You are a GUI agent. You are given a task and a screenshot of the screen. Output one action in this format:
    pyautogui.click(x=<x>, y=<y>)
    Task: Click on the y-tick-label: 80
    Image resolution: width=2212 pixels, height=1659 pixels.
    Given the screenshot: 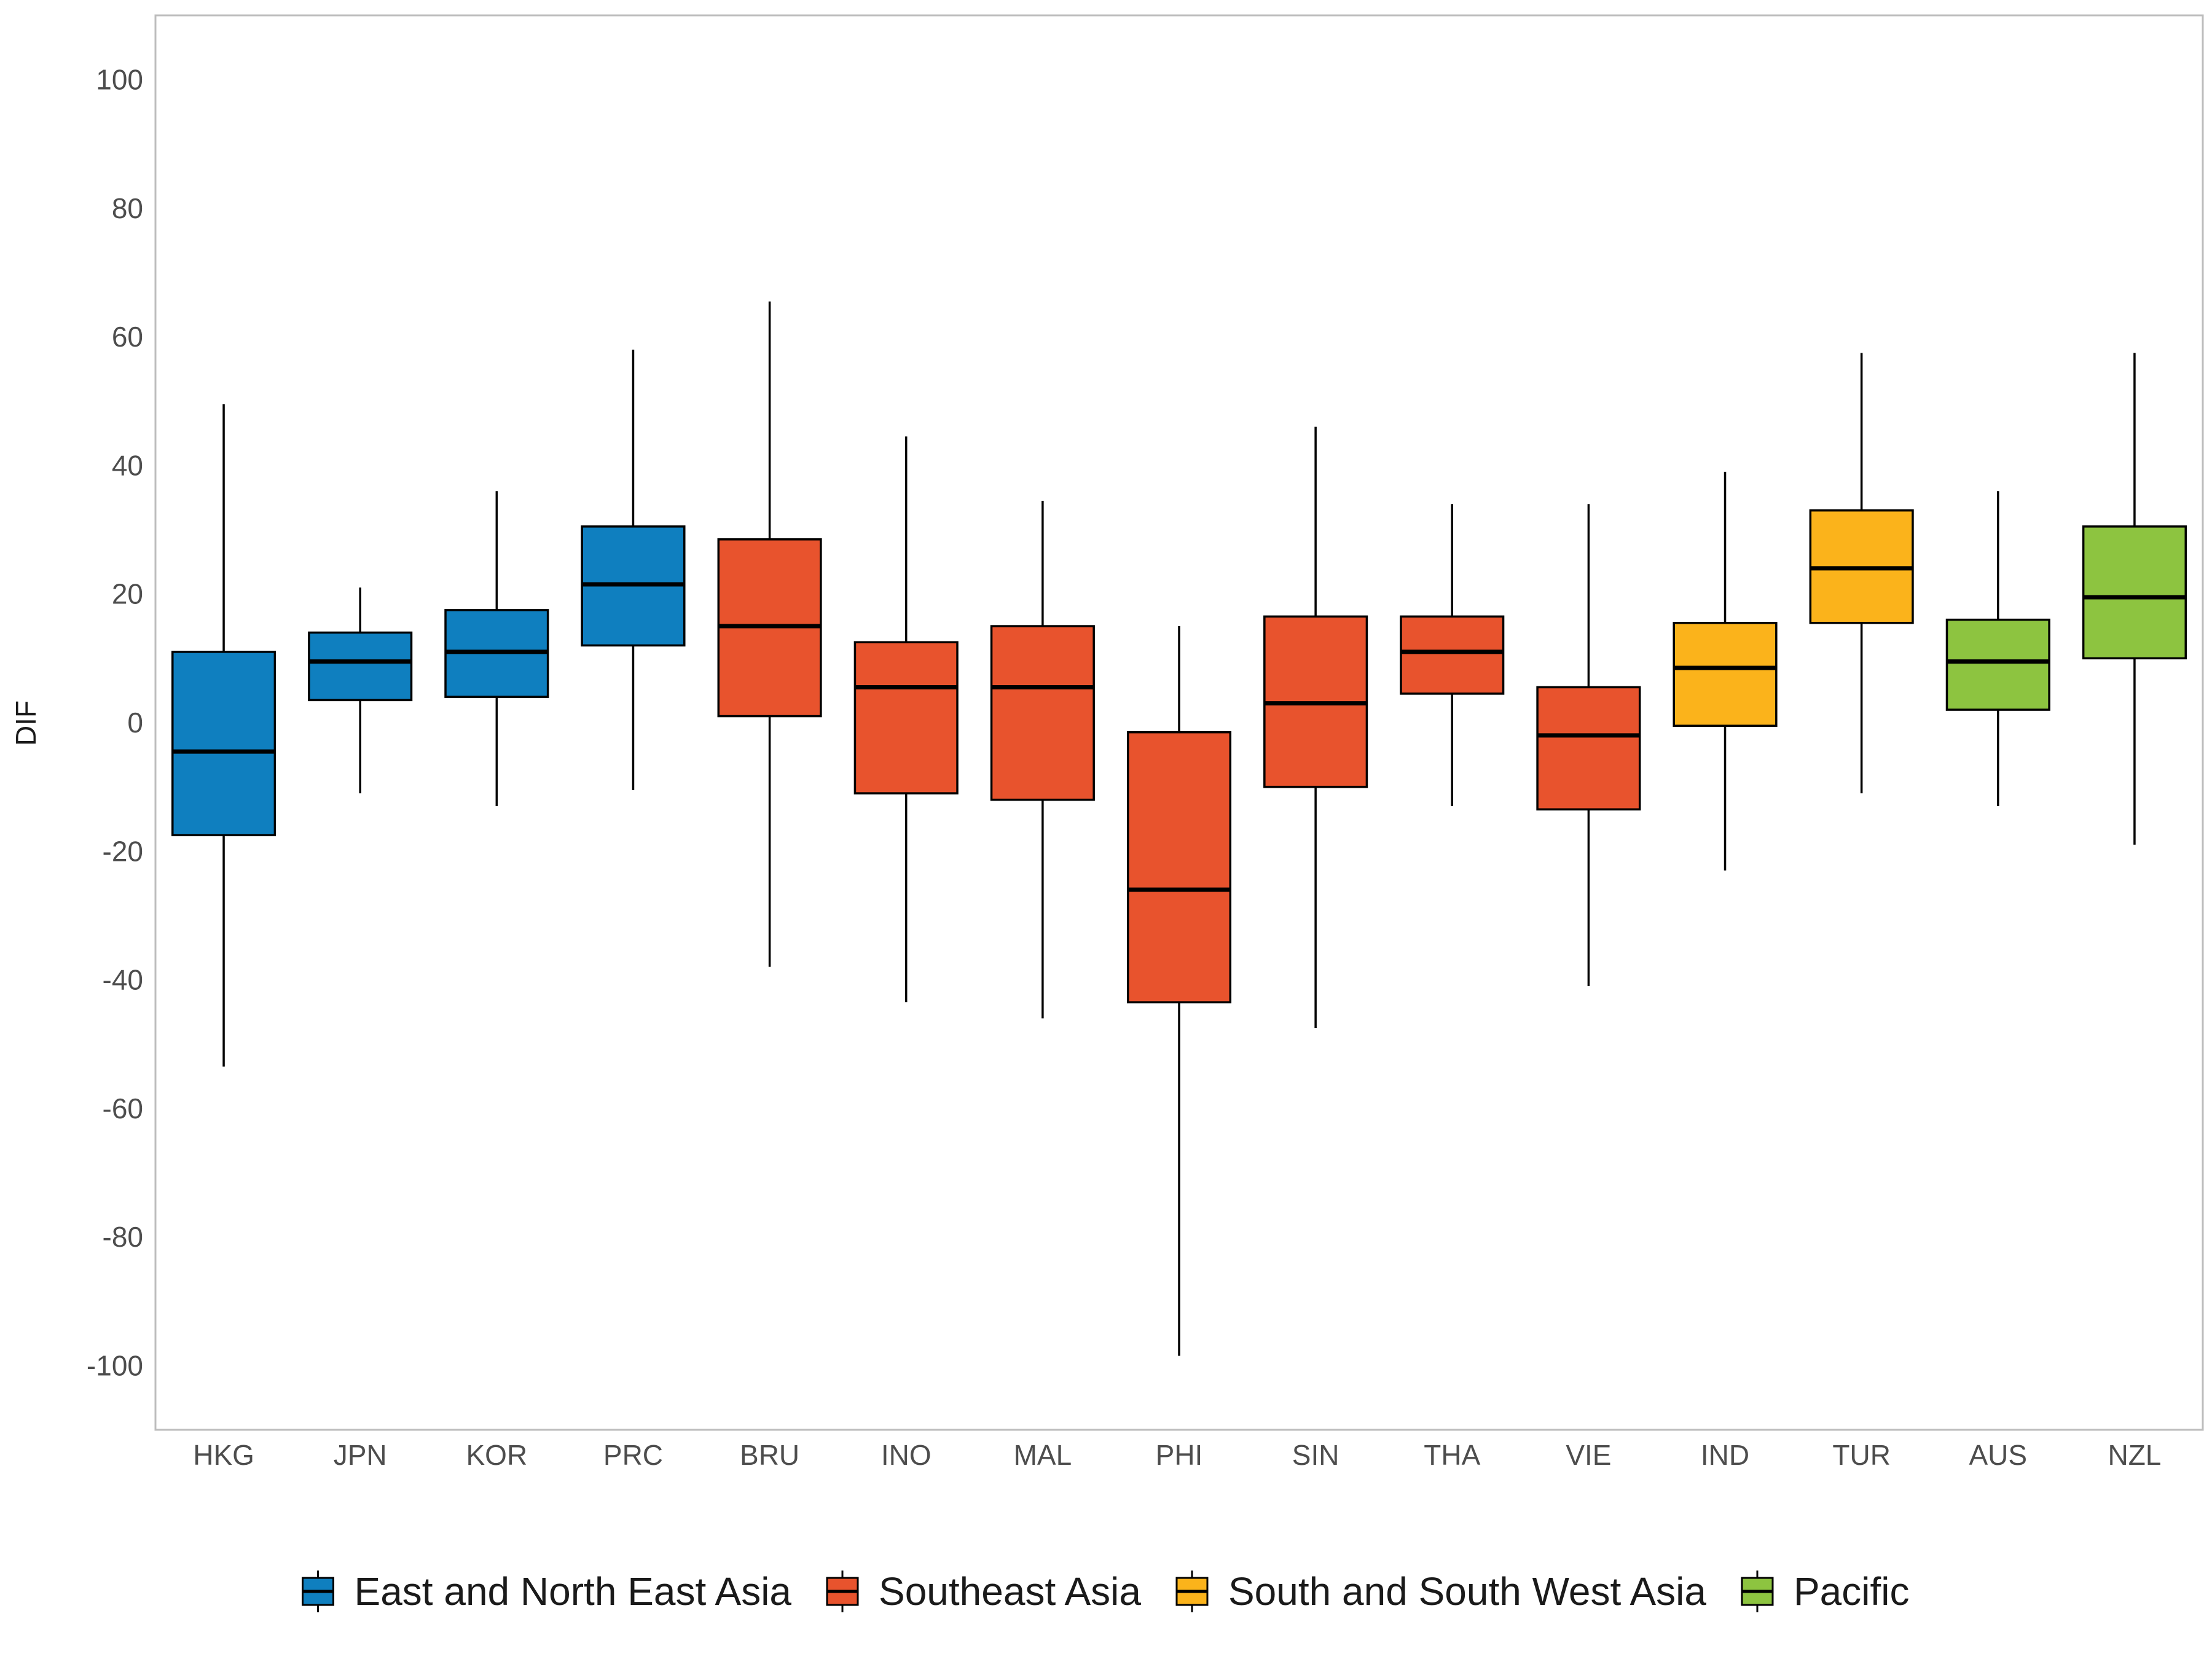 What is the action you would take?
    pyautogui.click(x=127, y=208)
    